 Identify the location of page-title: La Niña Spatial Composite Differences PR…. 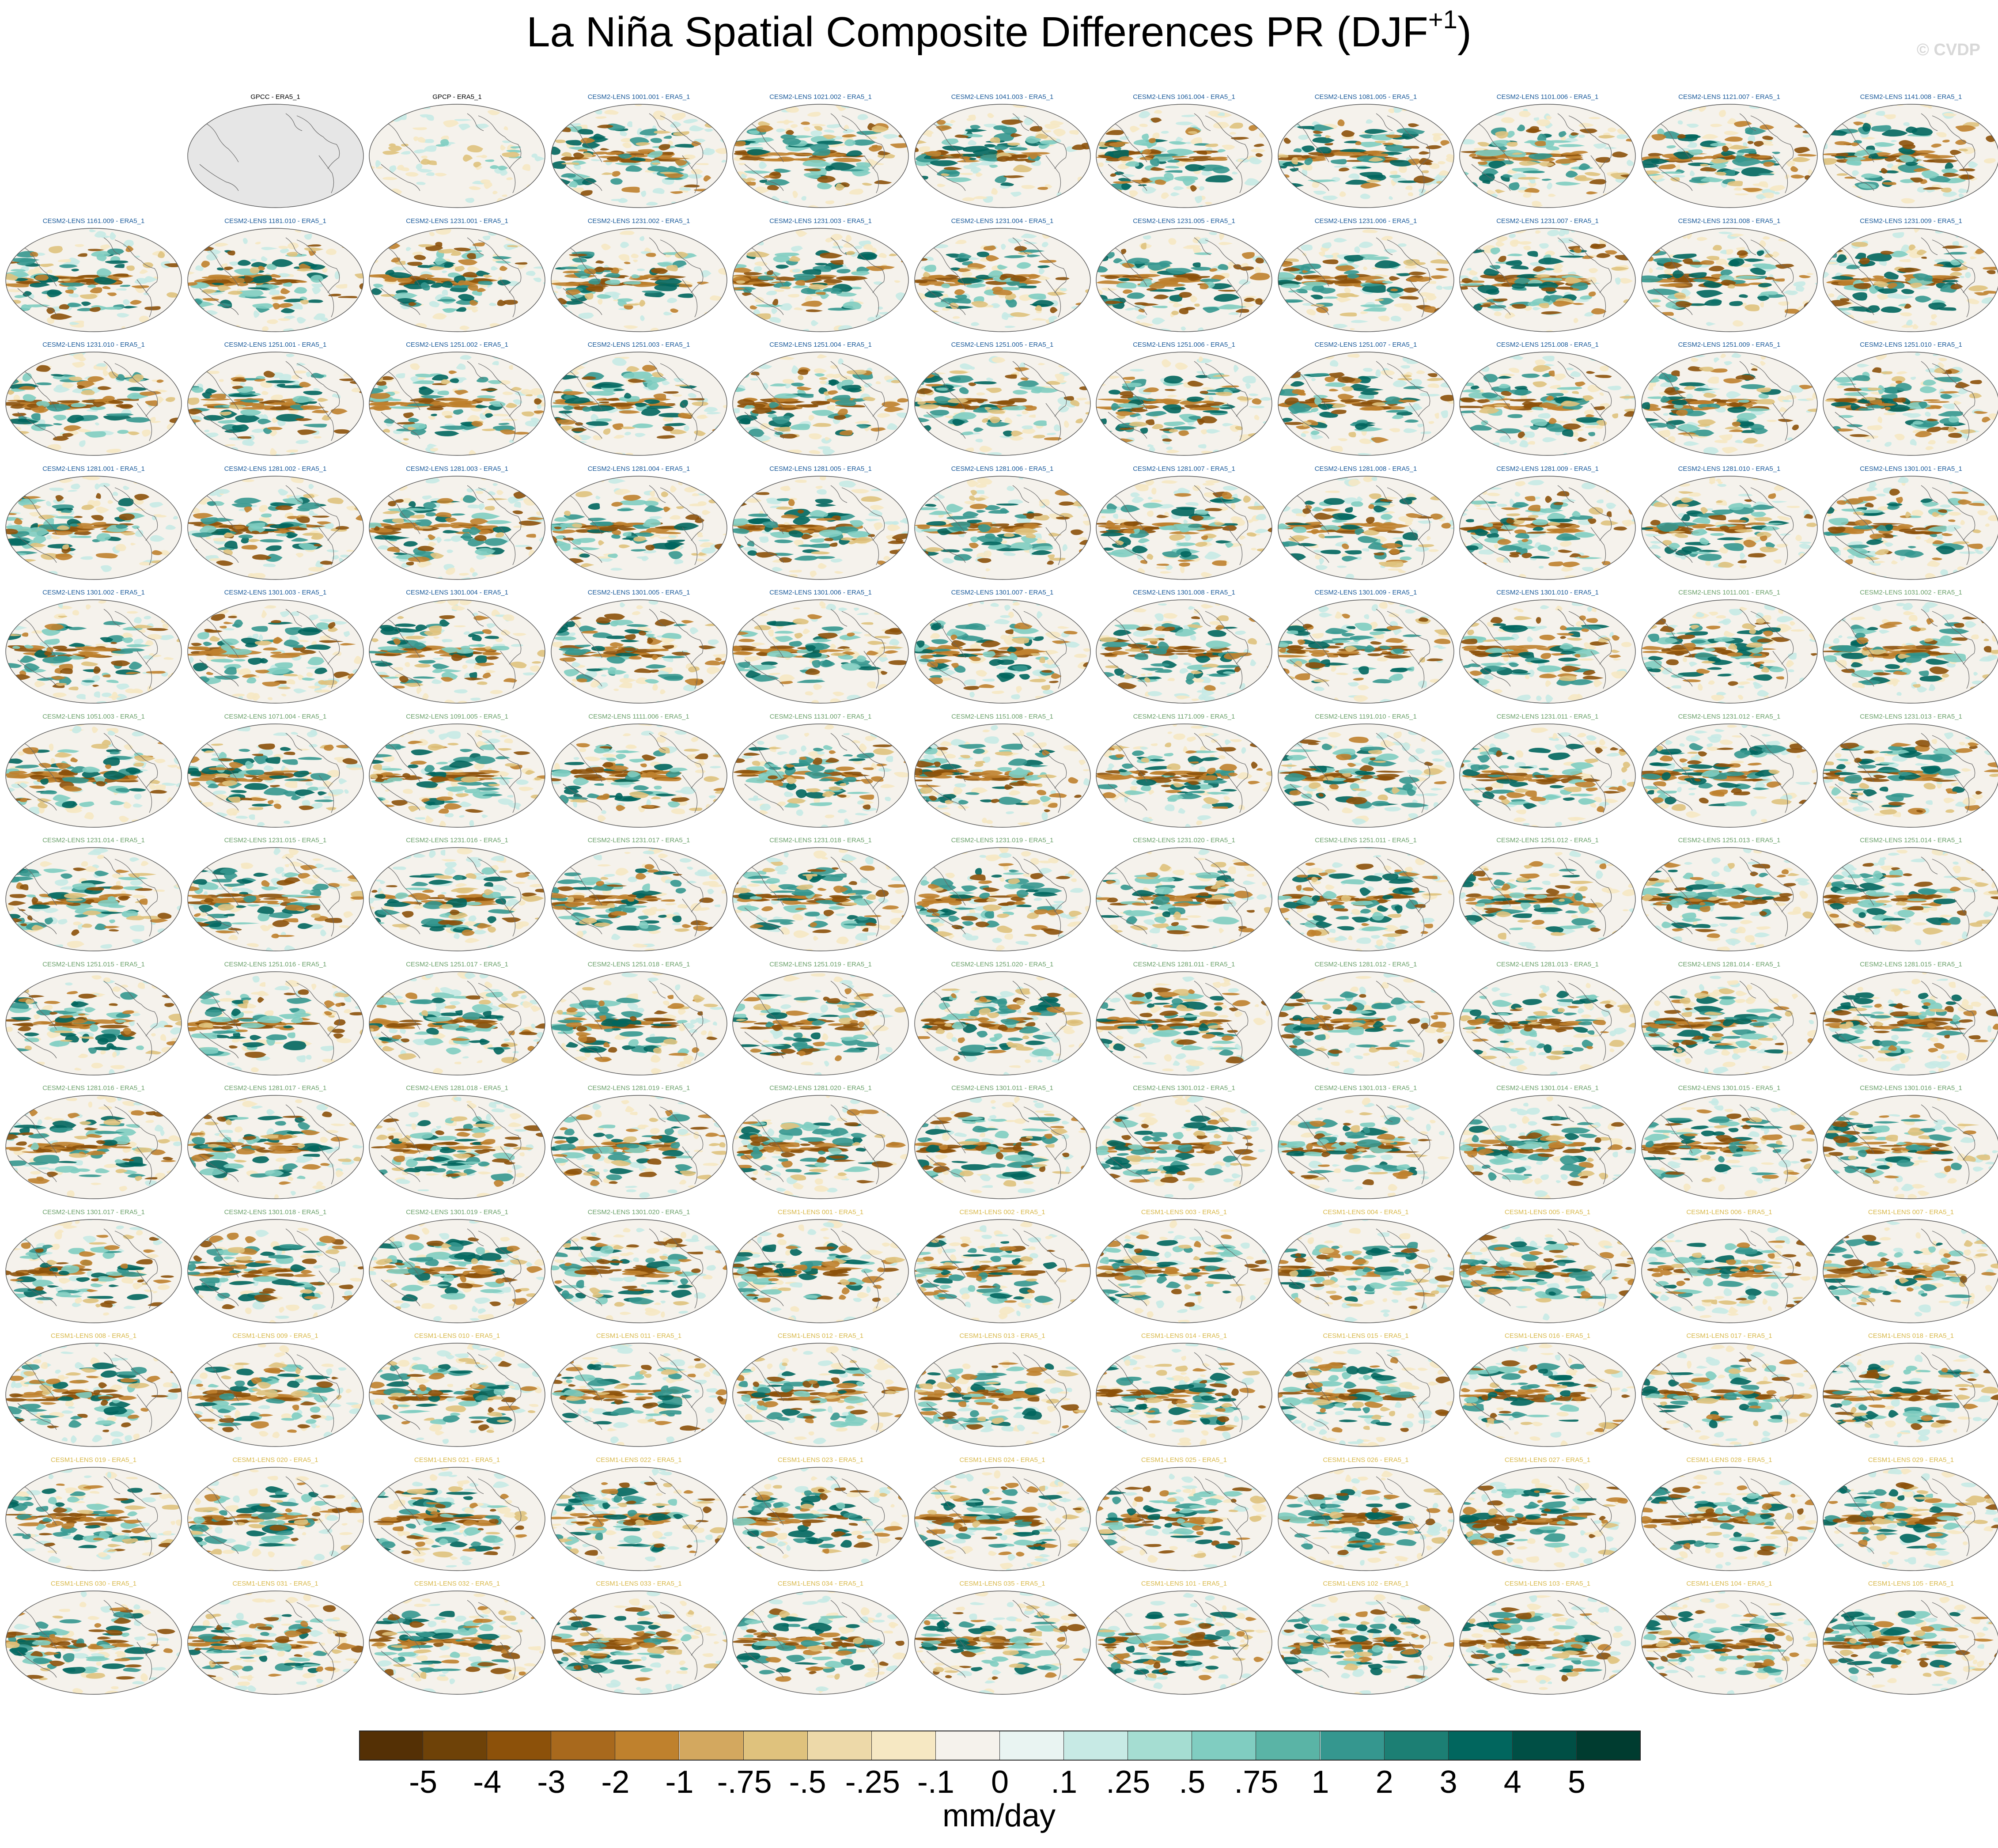
(999, 31).